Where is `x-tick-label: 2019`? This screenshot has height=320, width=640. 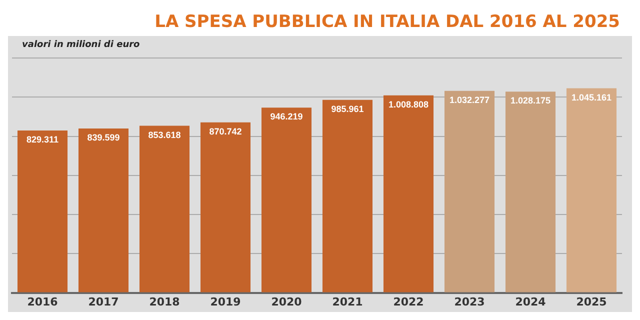 x-tick-label: 2019 is located at coordinates (225, 301).